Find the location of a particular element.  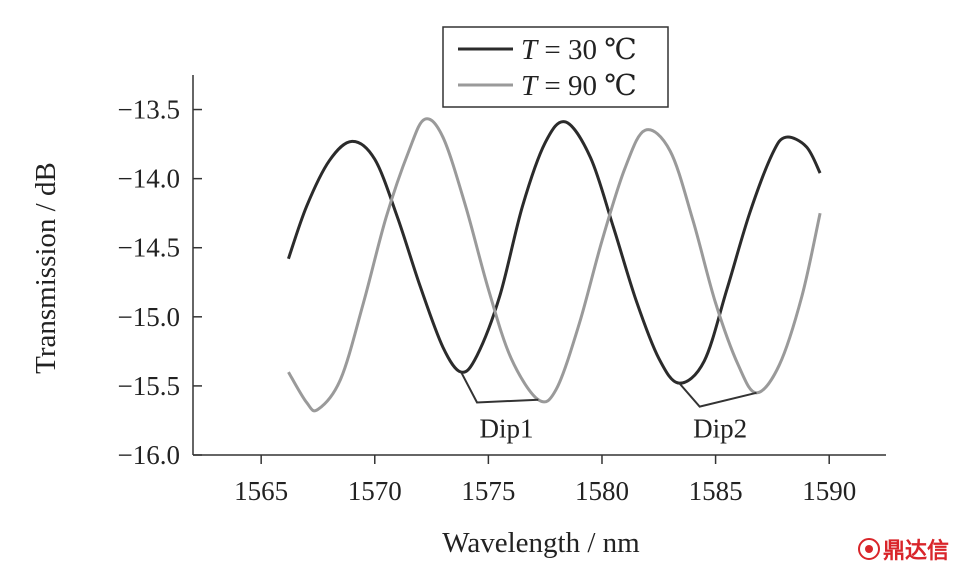

legend-box is located at coordinates (555, 67).